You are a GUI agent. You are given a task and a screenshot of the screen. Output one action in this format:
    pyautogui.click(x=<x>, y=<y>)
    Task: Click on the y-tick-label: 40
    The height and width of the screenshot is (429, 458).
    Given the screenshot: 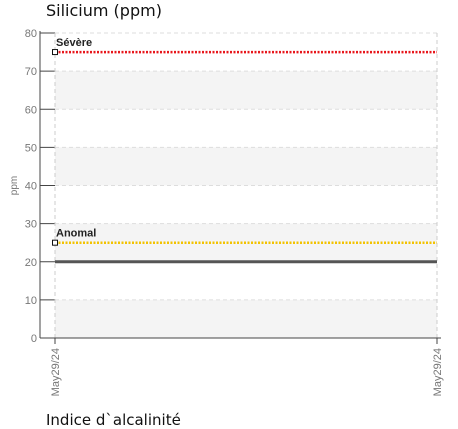 What is the action you would take?
    pyautogui.click(x=31, y=187)
    